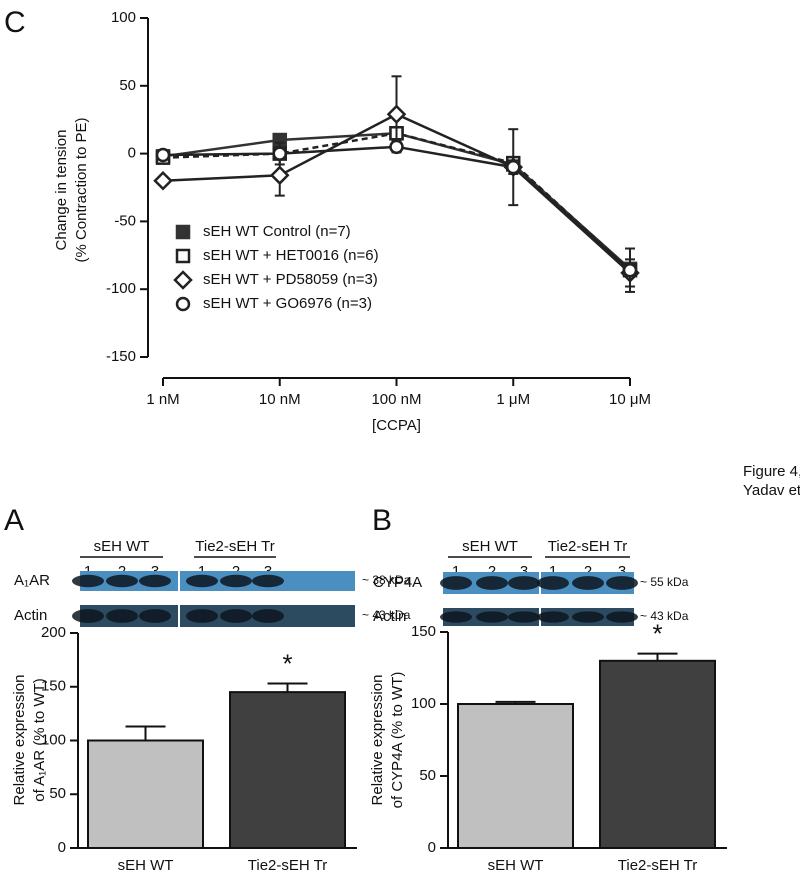  I want to click on x-axis-label: [CCPA], so click(396, 425).